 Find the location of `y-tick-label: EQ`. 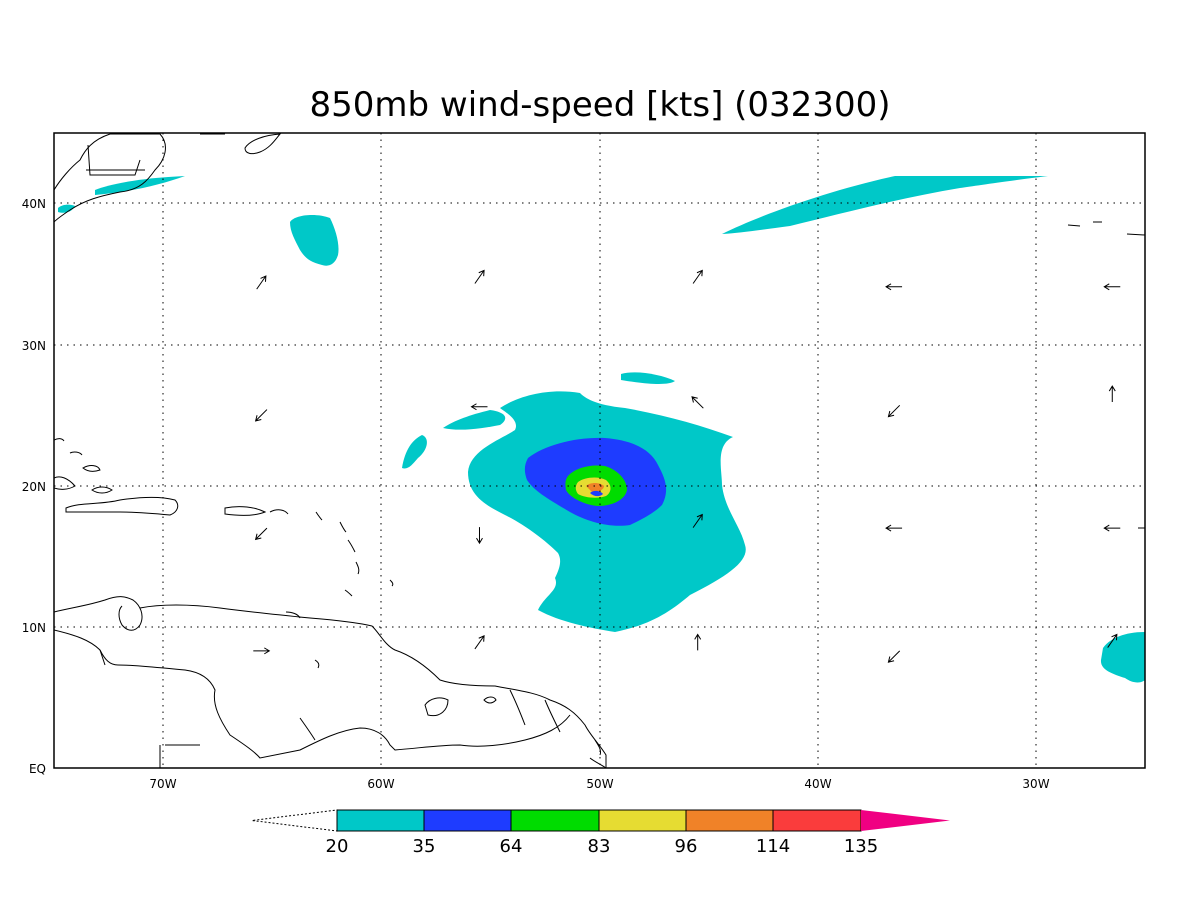

y-tick-label: EQ is located at coordinates (37, 769).